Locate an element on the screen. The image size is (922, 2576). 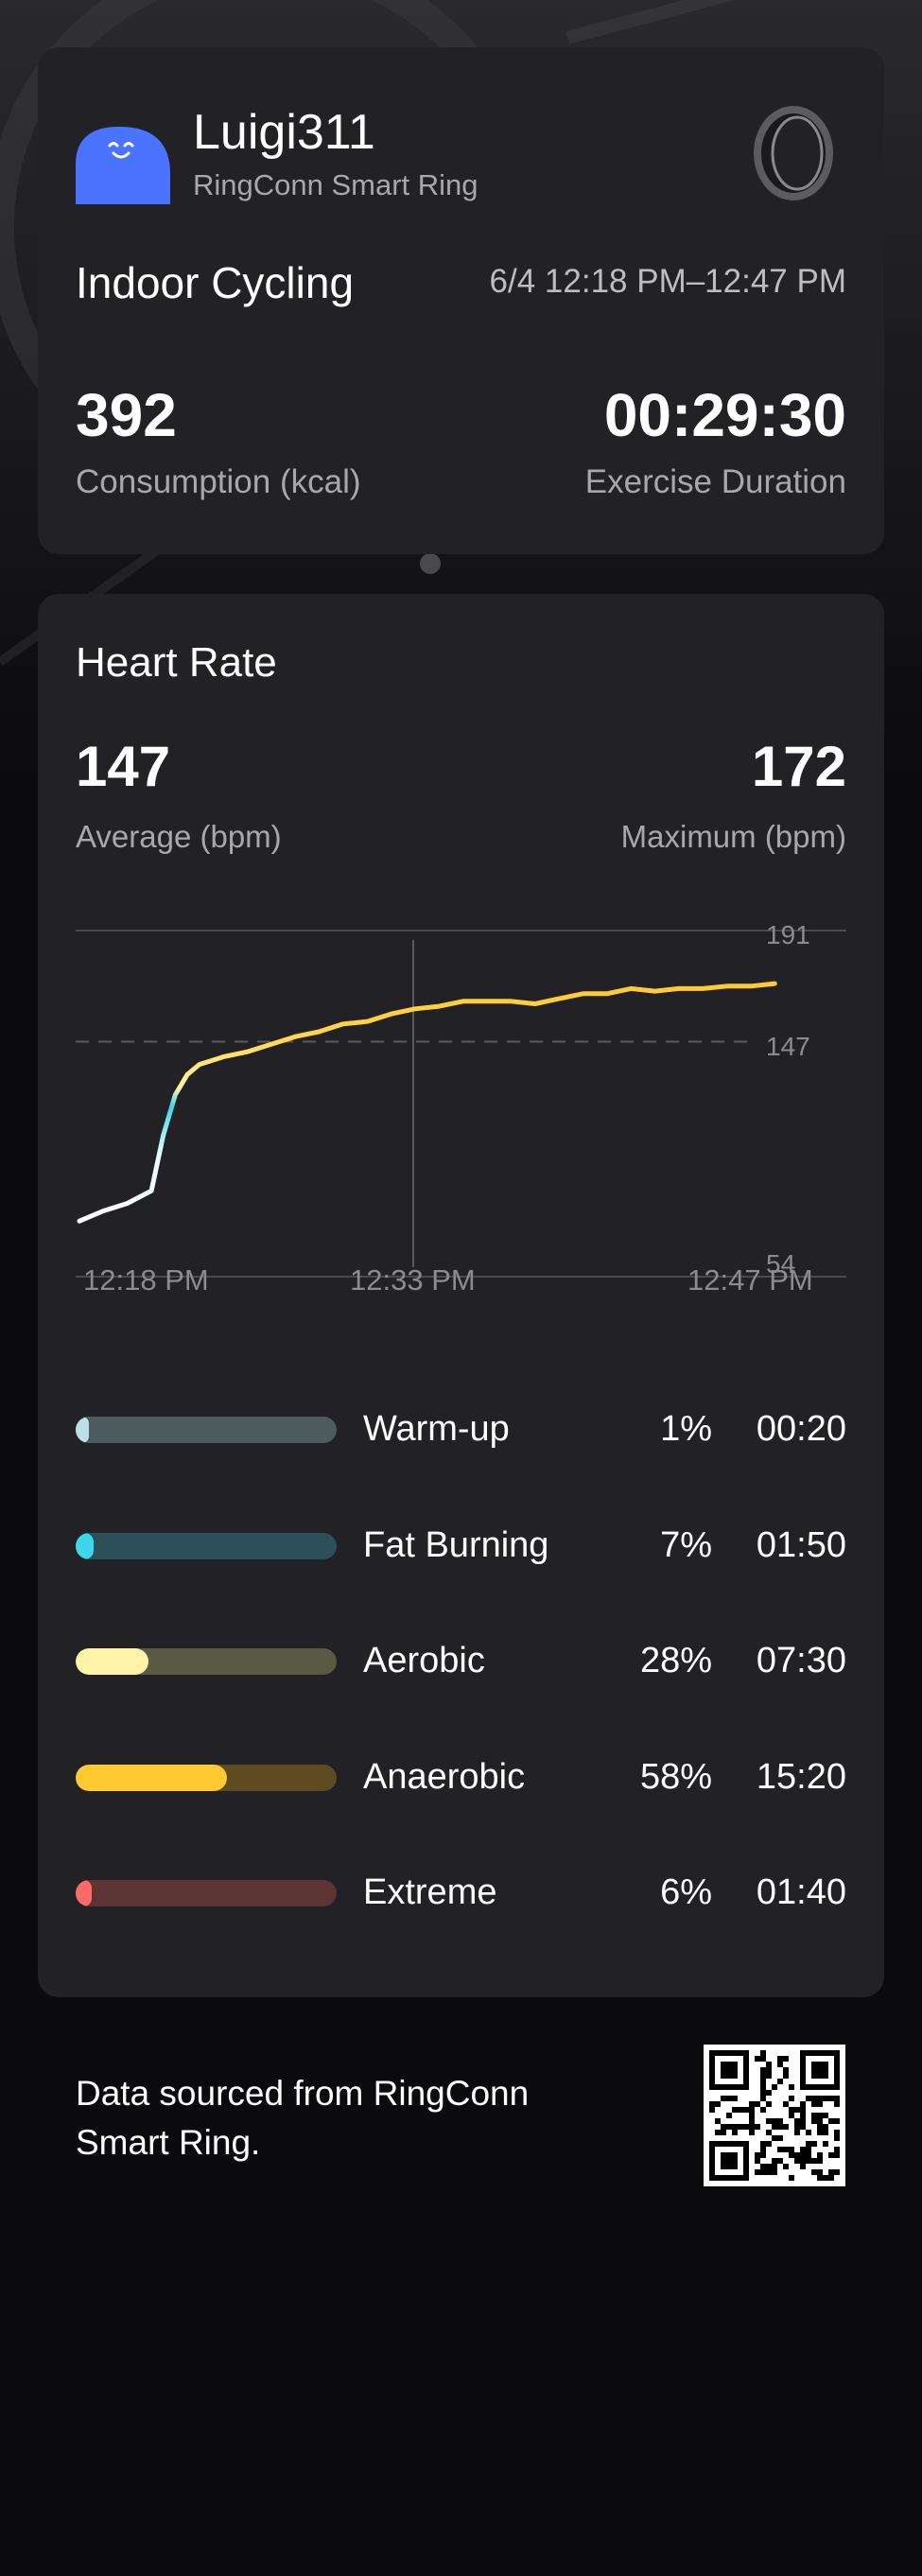
chart-x-tick-start: 12:18 PM is located at coordinates (146, 1280).